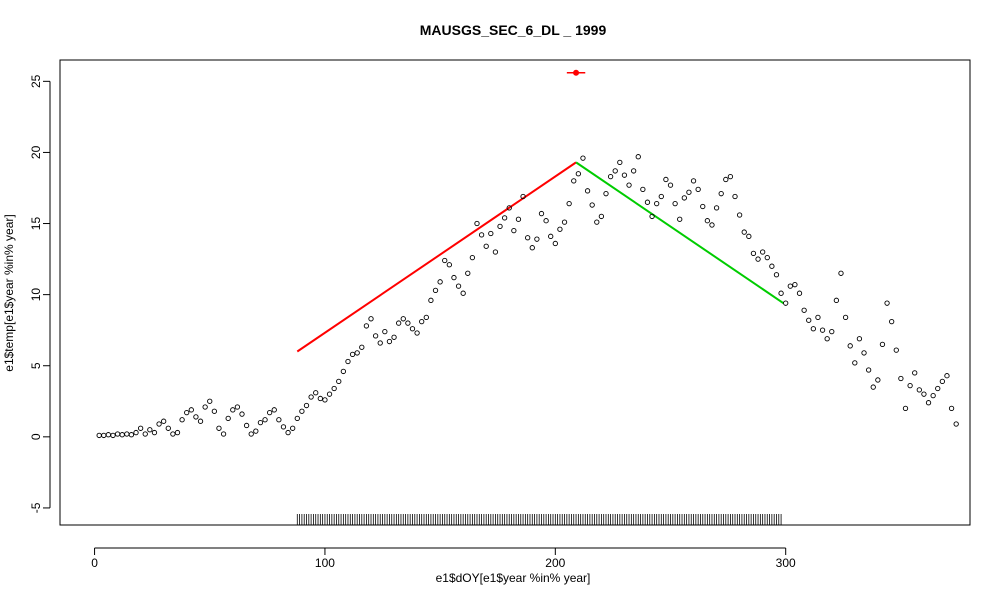 The image size is (1000, 600). What do you see at coordinates (555, 563) in the screenshot?
I see `x-tick-label: 200` at bounding box center [555, 563].